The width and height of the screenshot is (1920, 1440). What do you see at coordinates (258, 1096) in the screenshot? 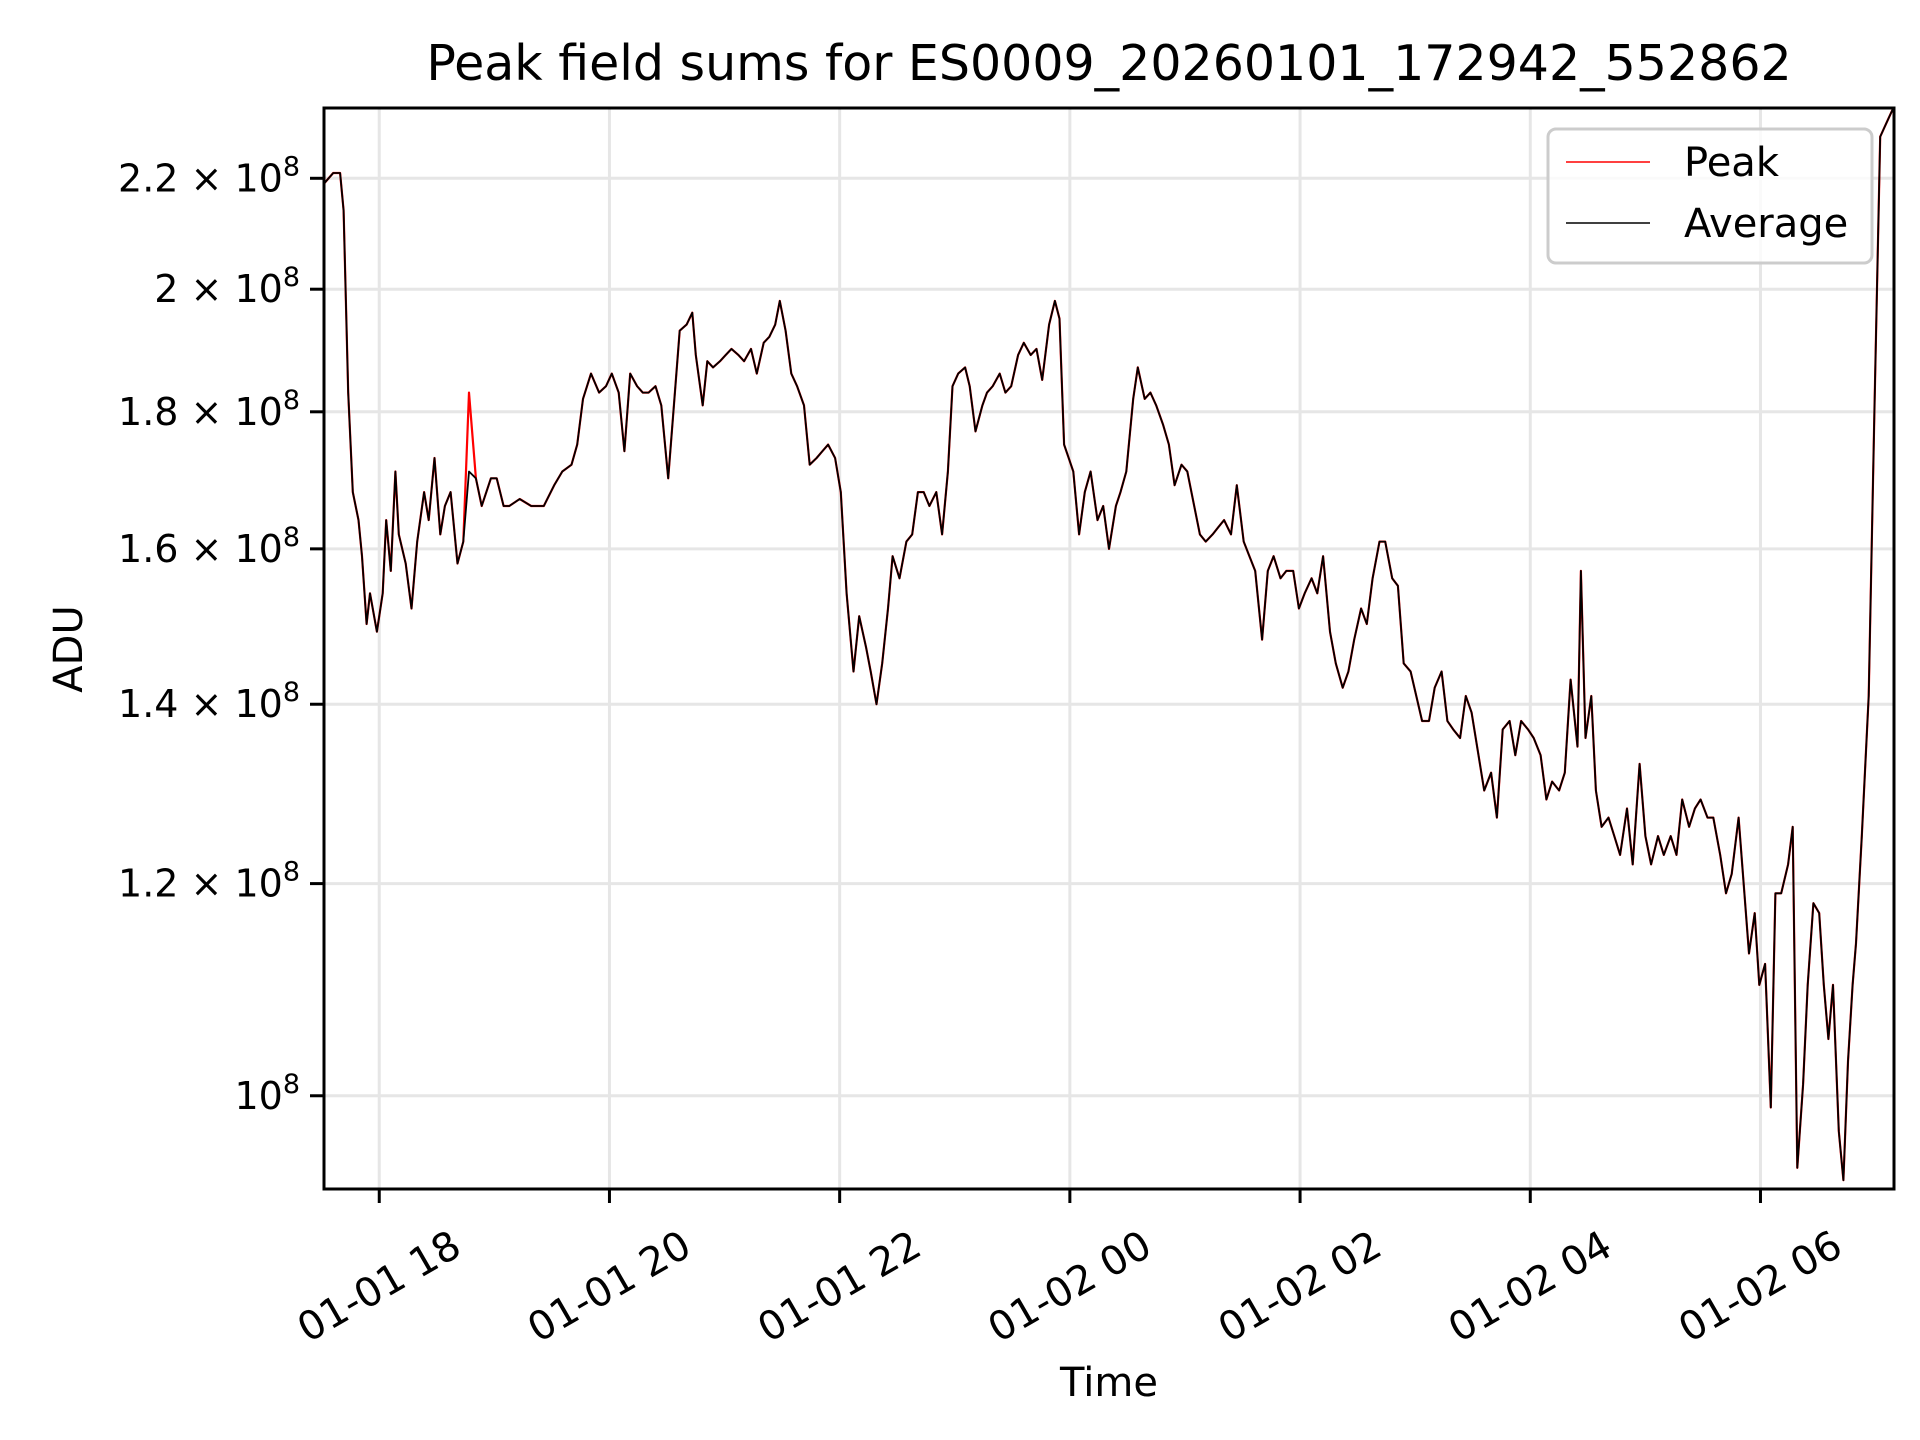
I see `y-tick-mantissa: 10` at bounding box center [258, 1096].